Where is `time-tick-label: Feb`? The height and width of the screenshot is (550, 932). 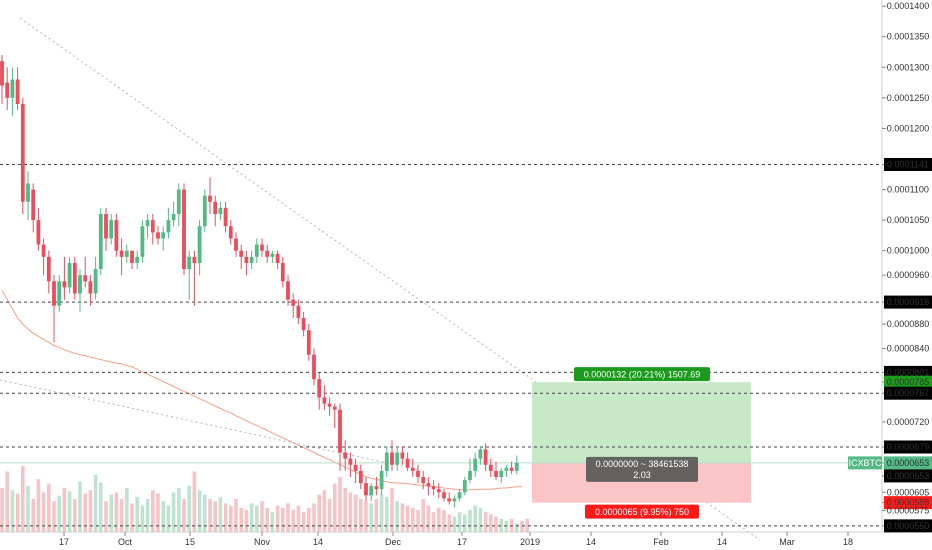
time-tick-label: Feb is located at coordinates (661, 542).